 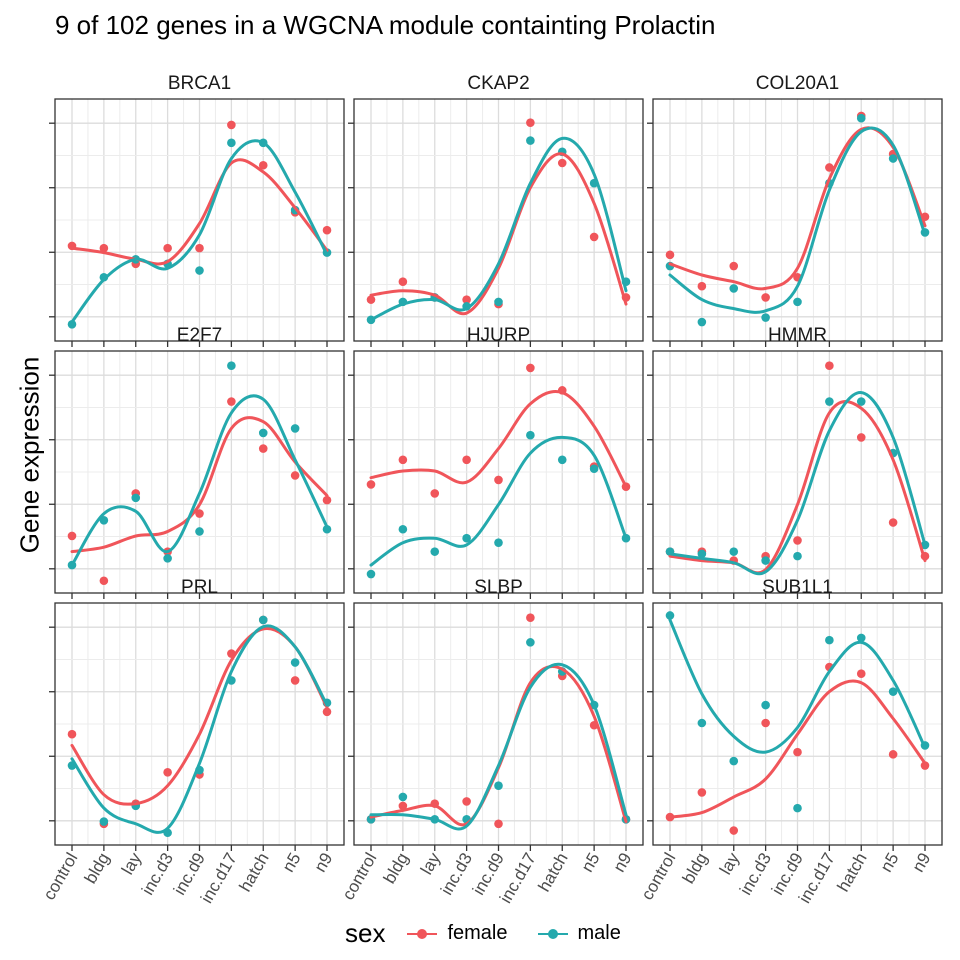 What do you see at coordinates (498, 83) in the screenshot?
I see `facet-title: CKAP2` at bounding box center [498, 83].